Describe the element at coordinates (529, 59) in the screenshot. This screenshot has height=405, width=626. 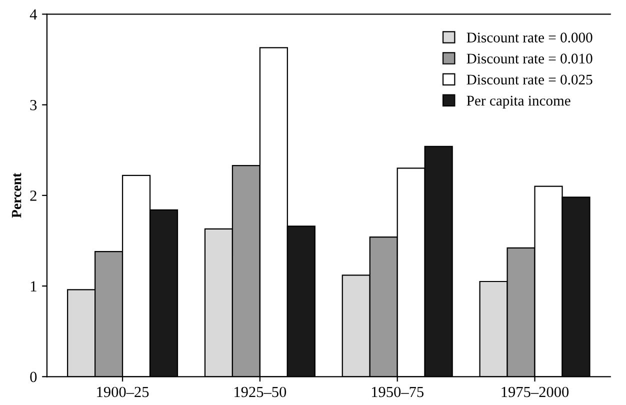
I see `legend-label: Discount rate = 0.010` at that location.